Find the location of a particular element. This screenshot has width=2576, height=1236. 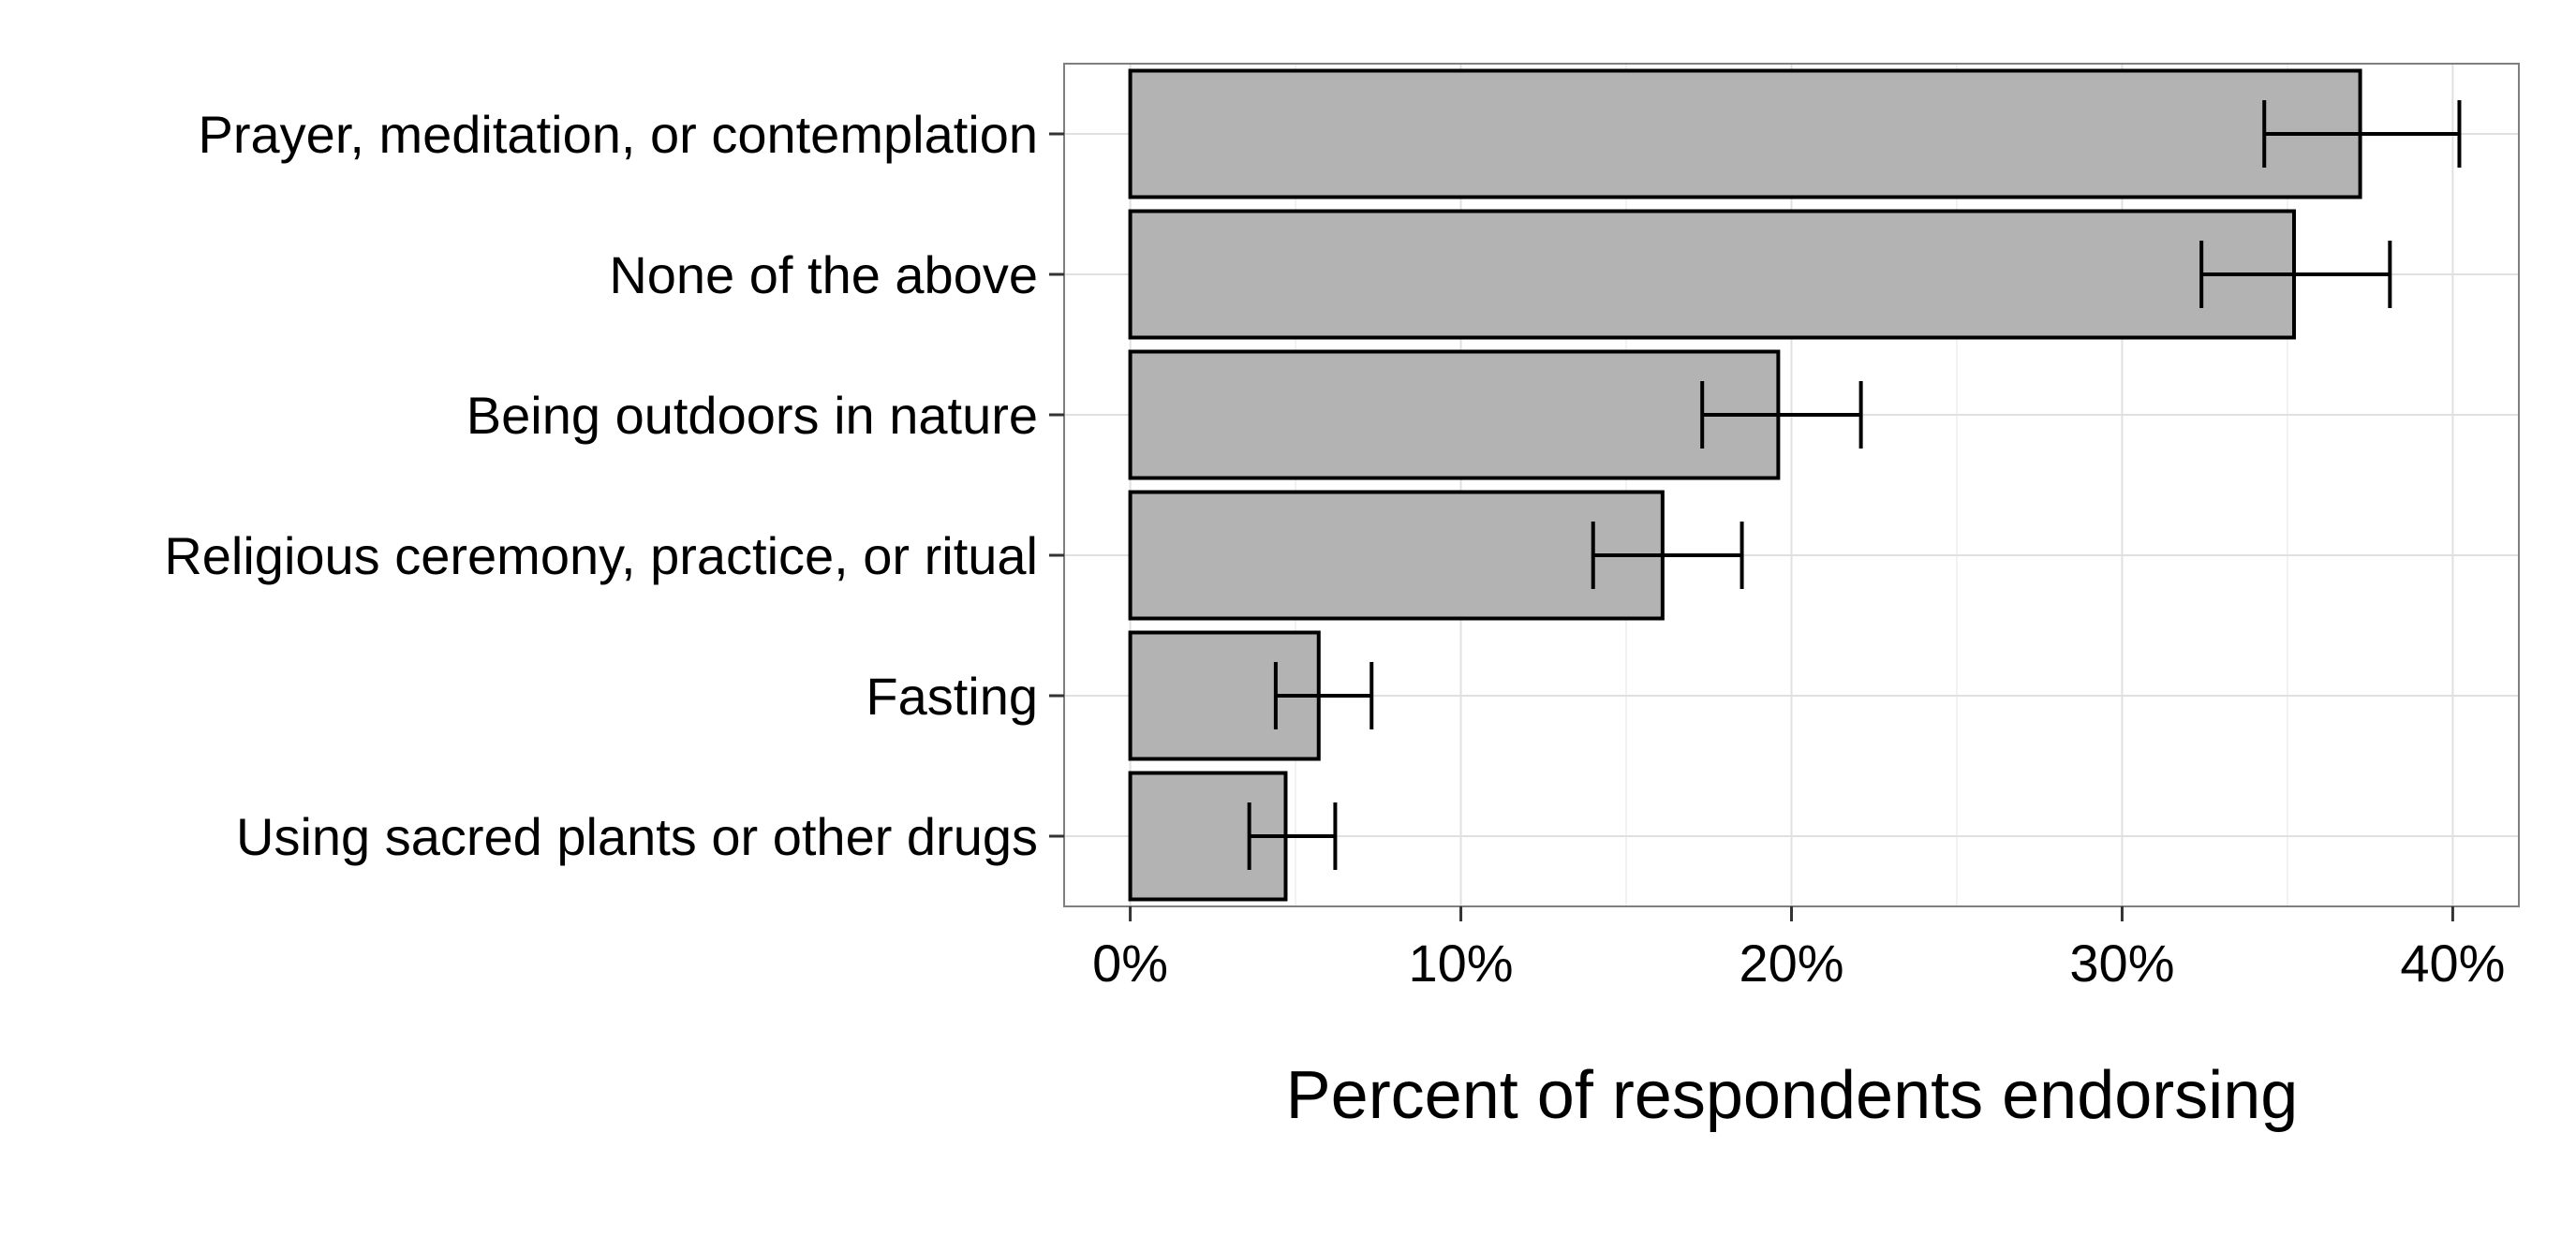

y-axis-category-label: Prayer, meditation, or contemplation is located at coordinates (618, 134).